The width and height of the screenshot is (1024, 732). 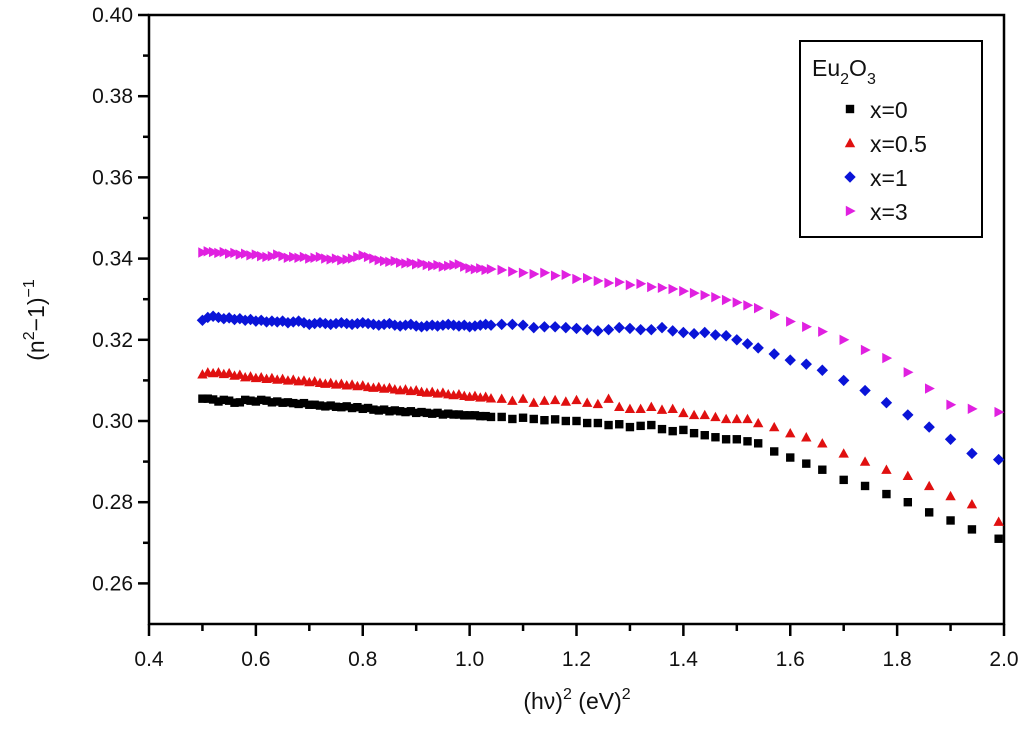 What do you see at coordinates (112, 340) in the screenshot?
I see `y-tick-label: 0.32` at bounding box center [112, 340].